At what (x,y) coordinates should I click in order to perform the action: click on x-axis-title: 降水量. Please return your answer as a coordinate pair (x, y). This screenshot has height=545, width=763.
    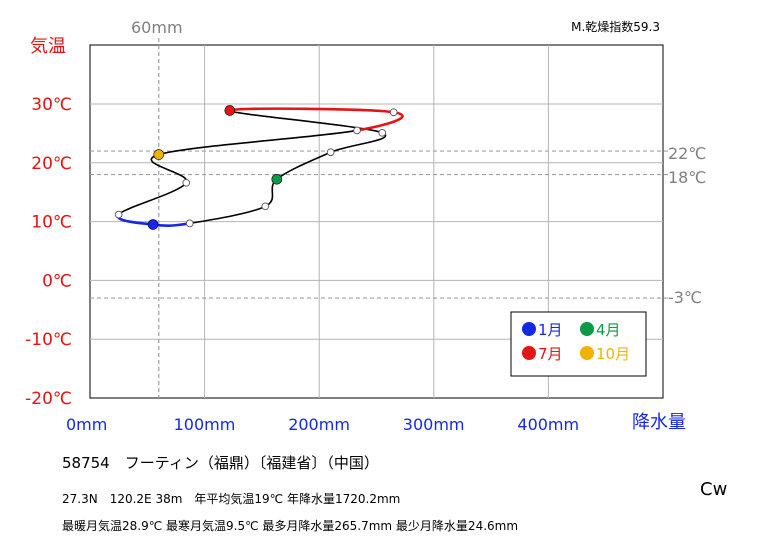
    Looking at the image, I should click on (659, 422).